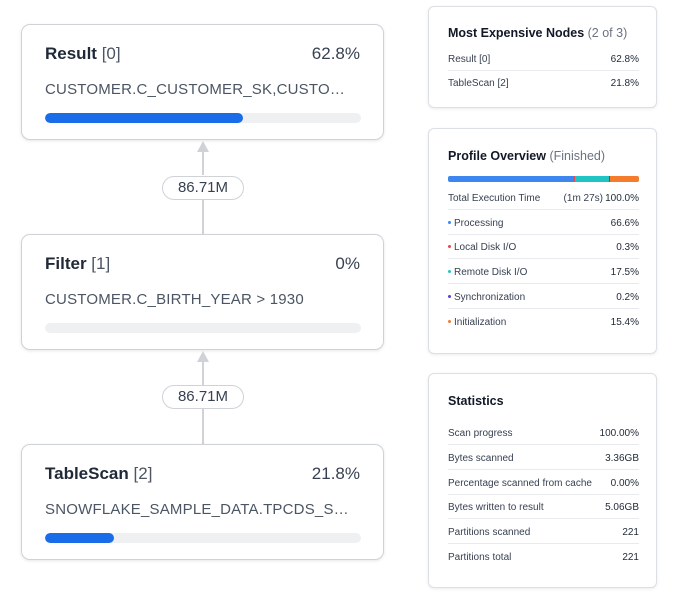  What do you see at coordinates (543, 297) in the screenshot?
I see `profile-row-synchronization: Synchronization 0.2%` at bounding box center [543, 297].